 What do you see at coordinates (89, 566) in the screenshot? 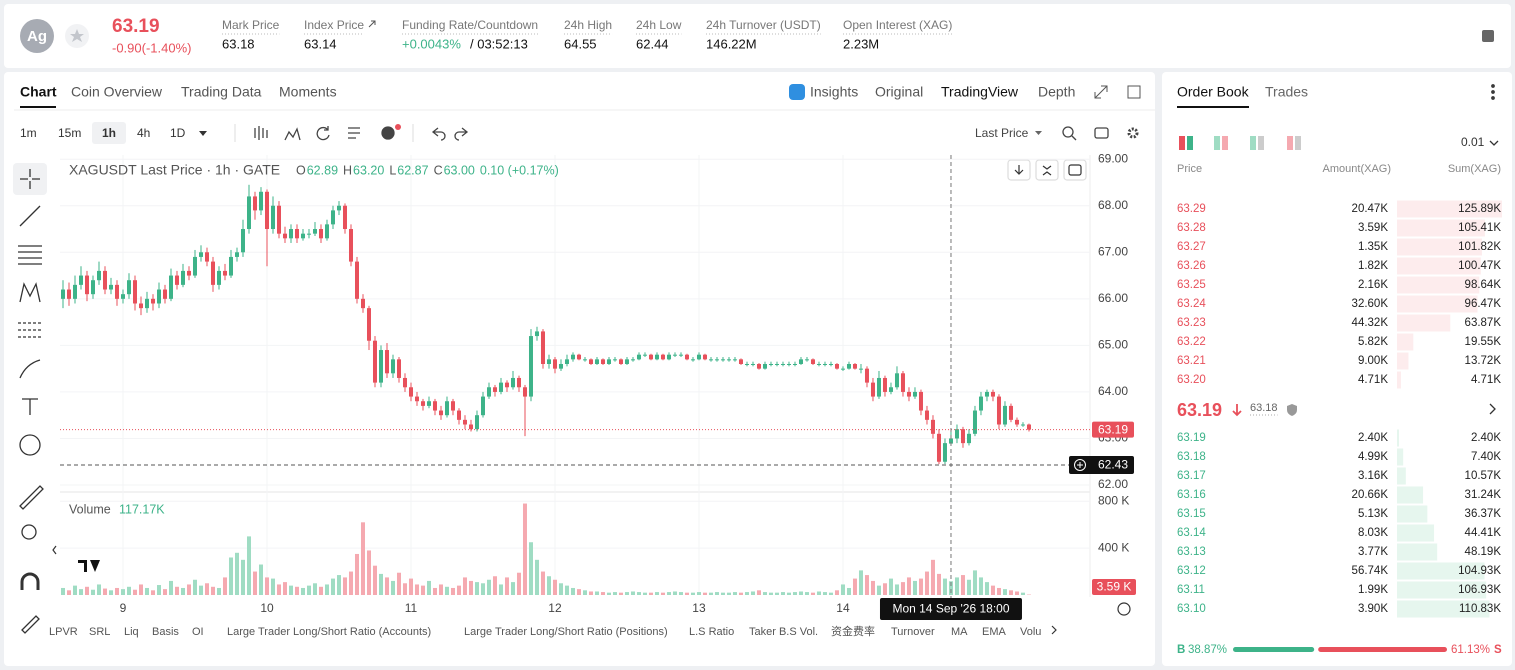
I see `tv-logo-bg` at bounding box center [89, 566].